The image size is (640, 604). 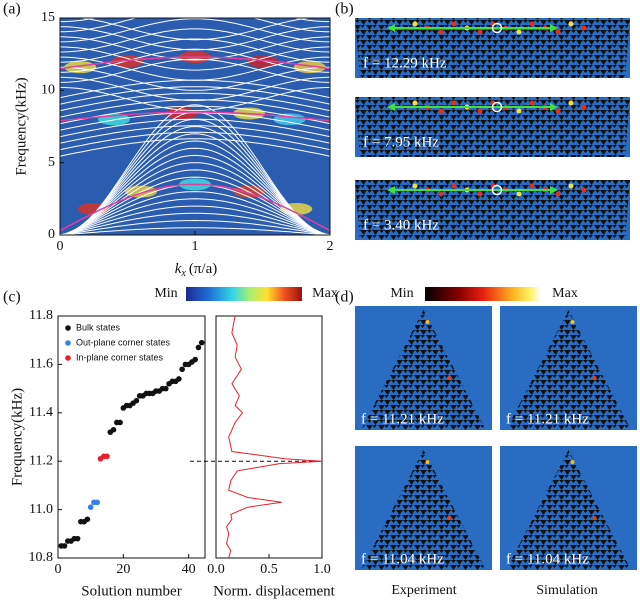 I want to click on y-tick-label: 11.0, so click(x=41, y=509).